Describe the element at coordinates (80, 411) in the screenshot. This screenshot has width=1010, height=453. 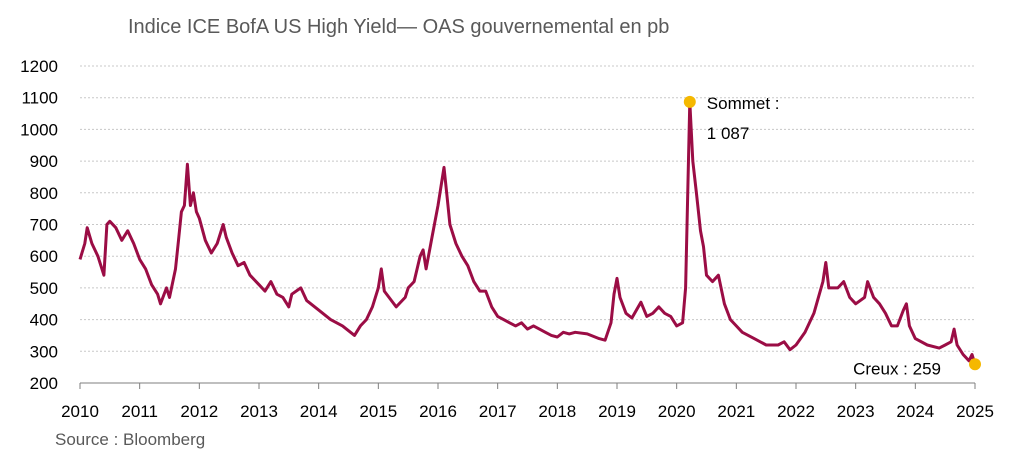
I see `x-tick-label: 2010` at that location.